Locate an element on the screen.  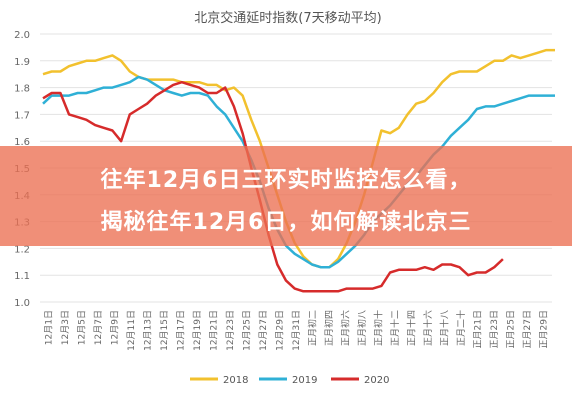
legend-label-2018: 2018 is located at coordinates (235, 380).